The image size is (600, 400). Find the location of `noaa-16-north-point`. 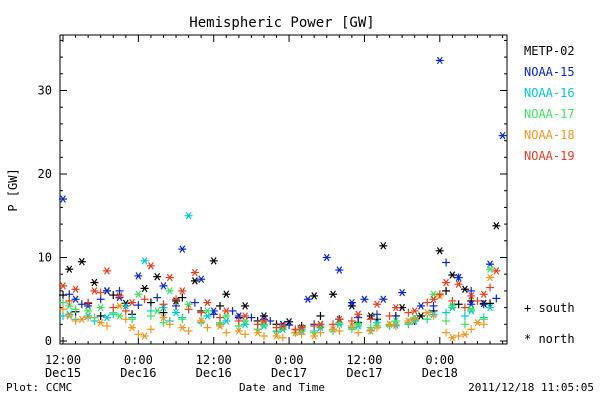

noaa-16-north-point is located at coordinates (245, 324).